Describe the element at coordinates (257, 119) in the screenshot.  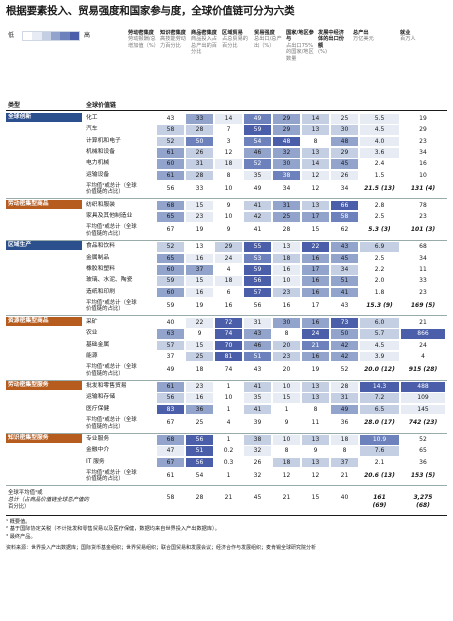
I see `value-cell: 49` at that location.